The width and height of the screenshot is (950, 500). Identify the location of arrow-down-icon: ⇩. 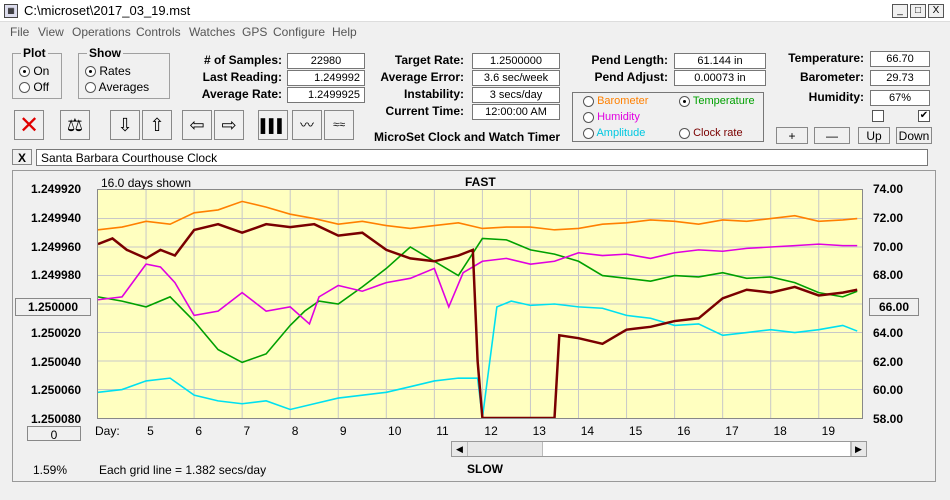
(125, 125).